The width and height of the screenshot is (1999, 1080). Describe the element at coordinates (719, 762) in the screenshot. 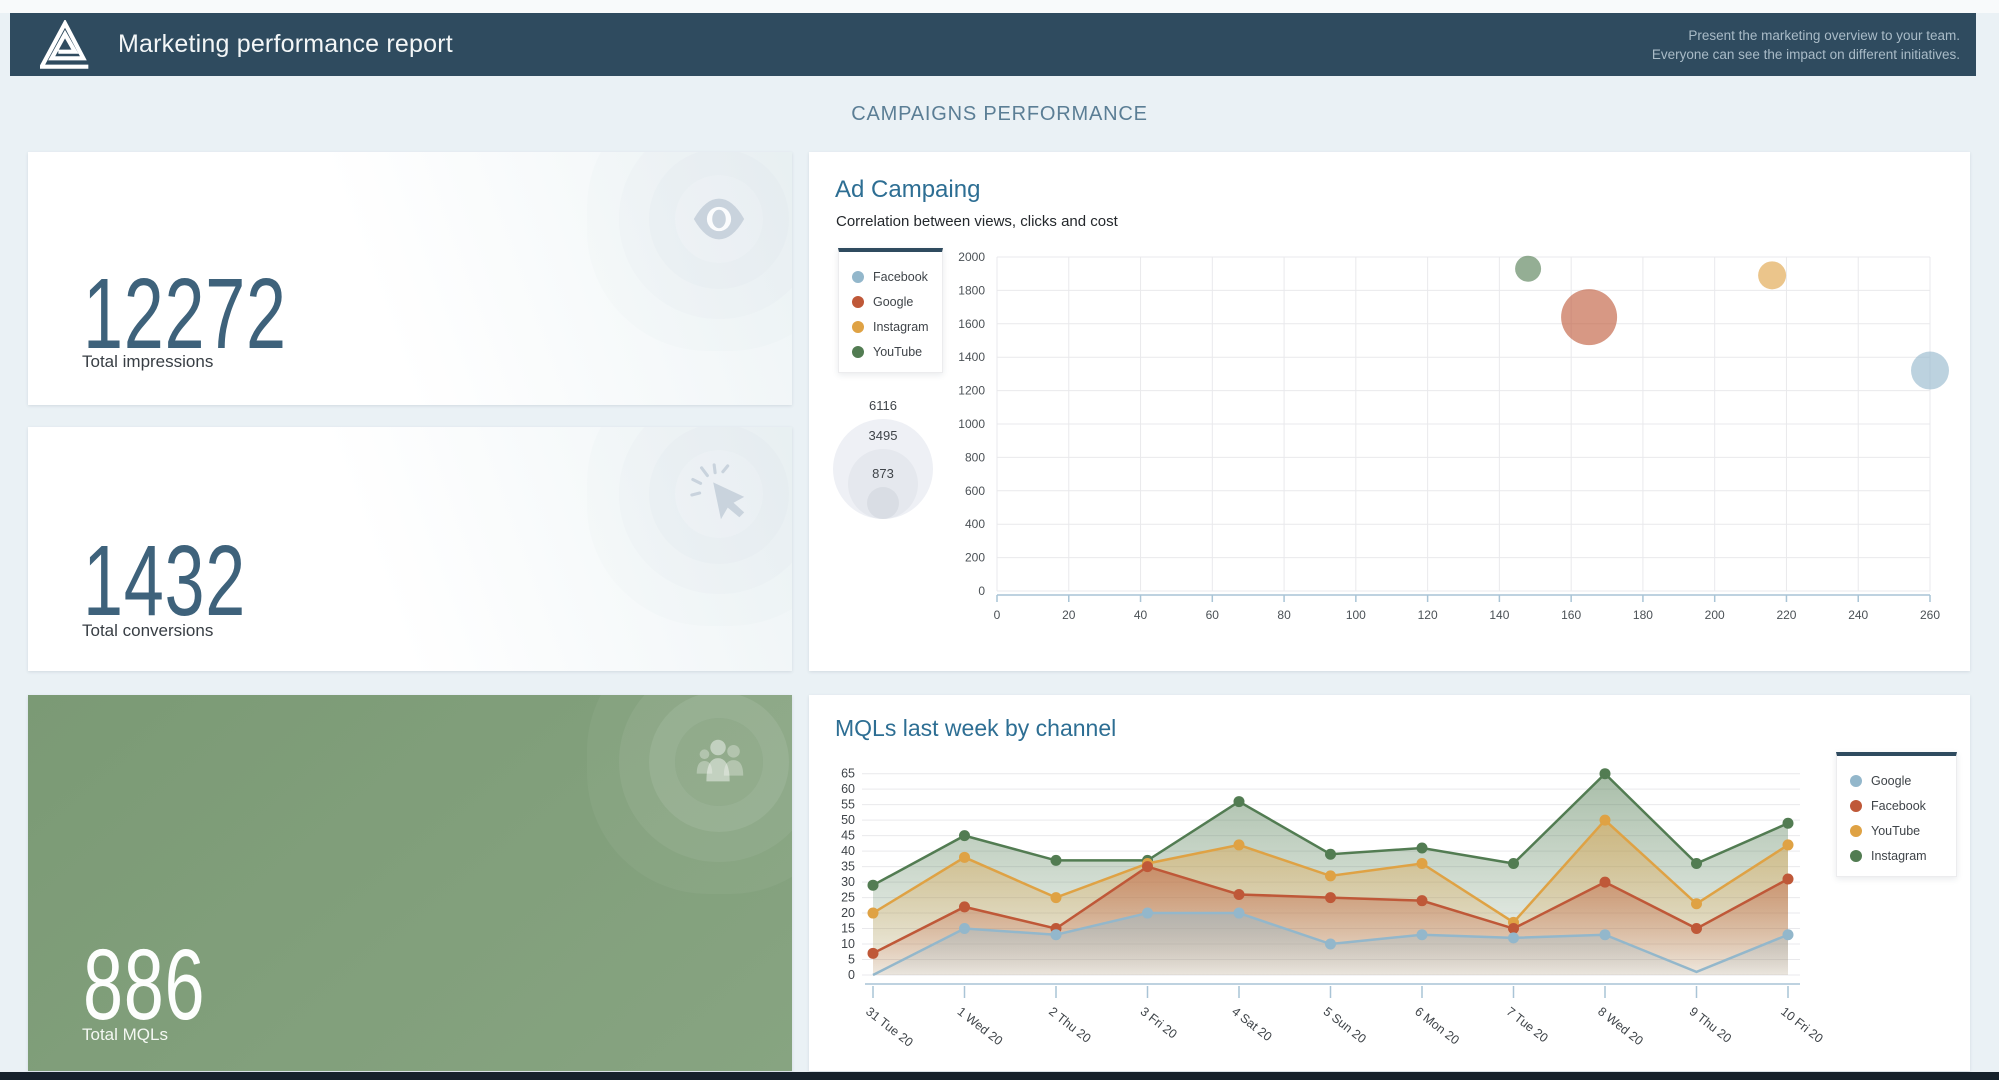

I see `ripple-decoration` at that location.